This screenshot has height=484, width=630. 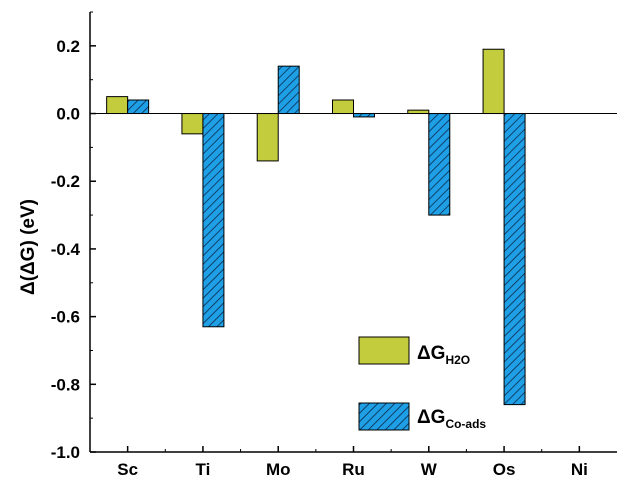 What do you see at coordinates (384, 350) in the screenshot?
I see `legend-swatch-h2o` at bounding box center [384, 350].